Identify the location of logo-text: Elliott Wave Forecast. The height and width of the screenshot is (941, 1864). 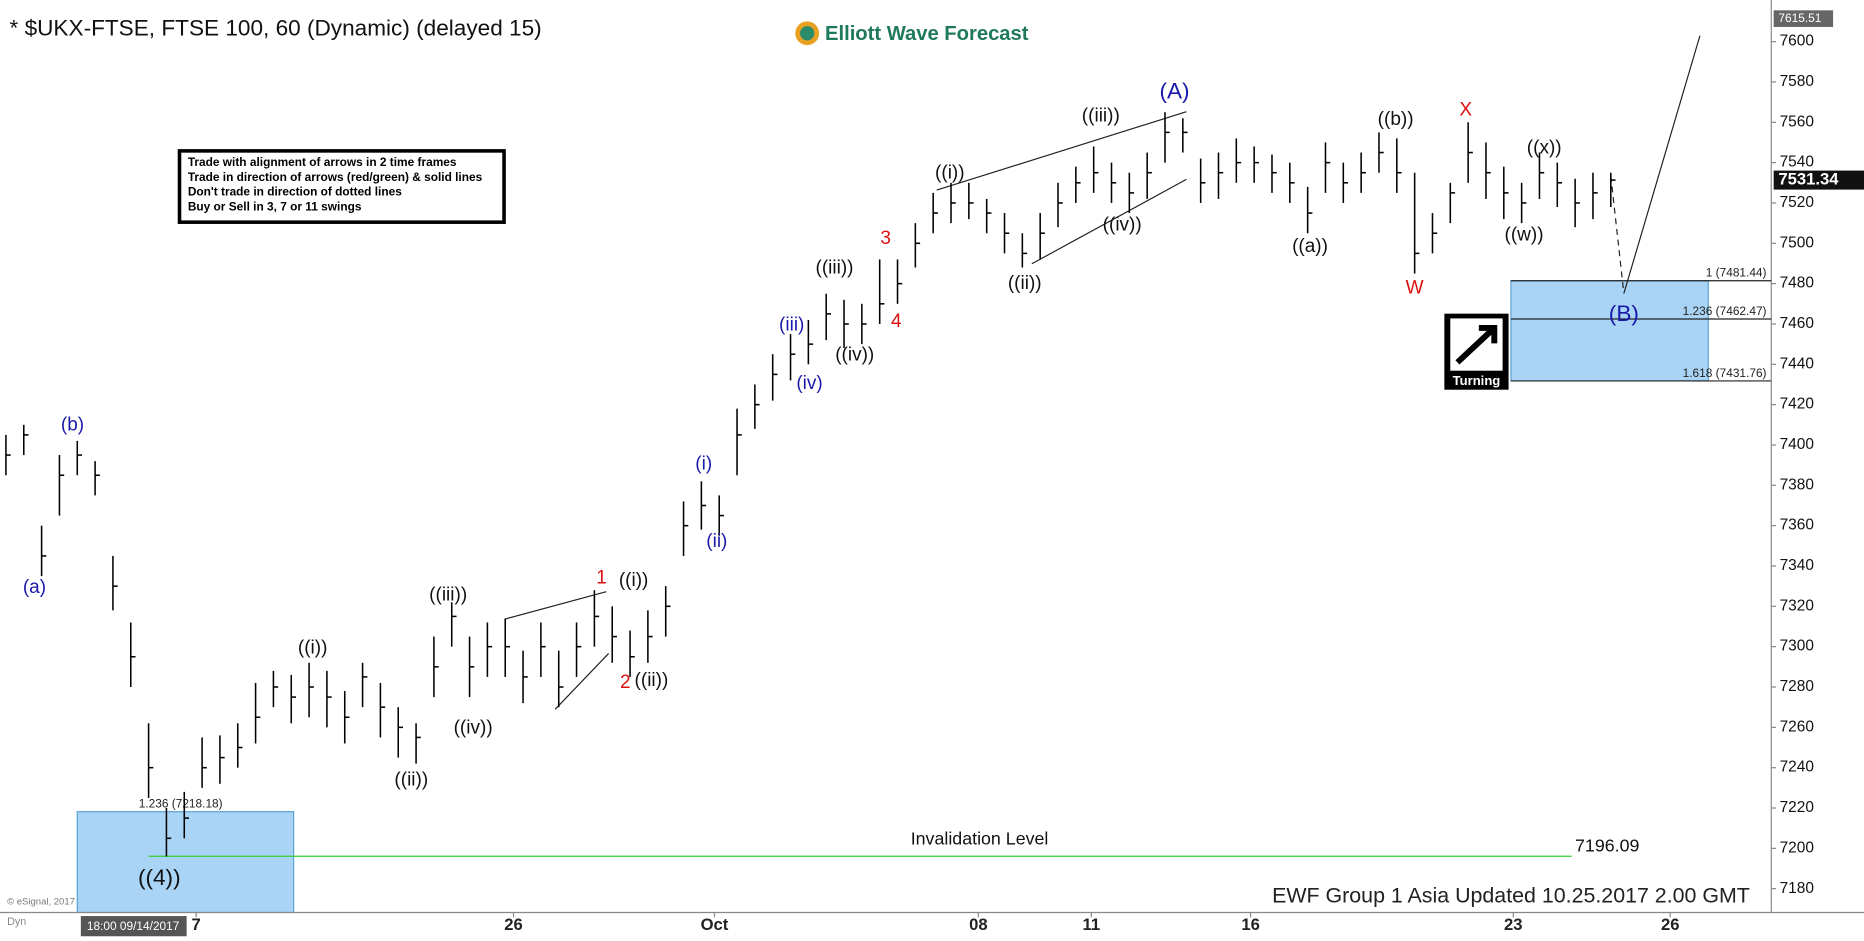
(927, 34).